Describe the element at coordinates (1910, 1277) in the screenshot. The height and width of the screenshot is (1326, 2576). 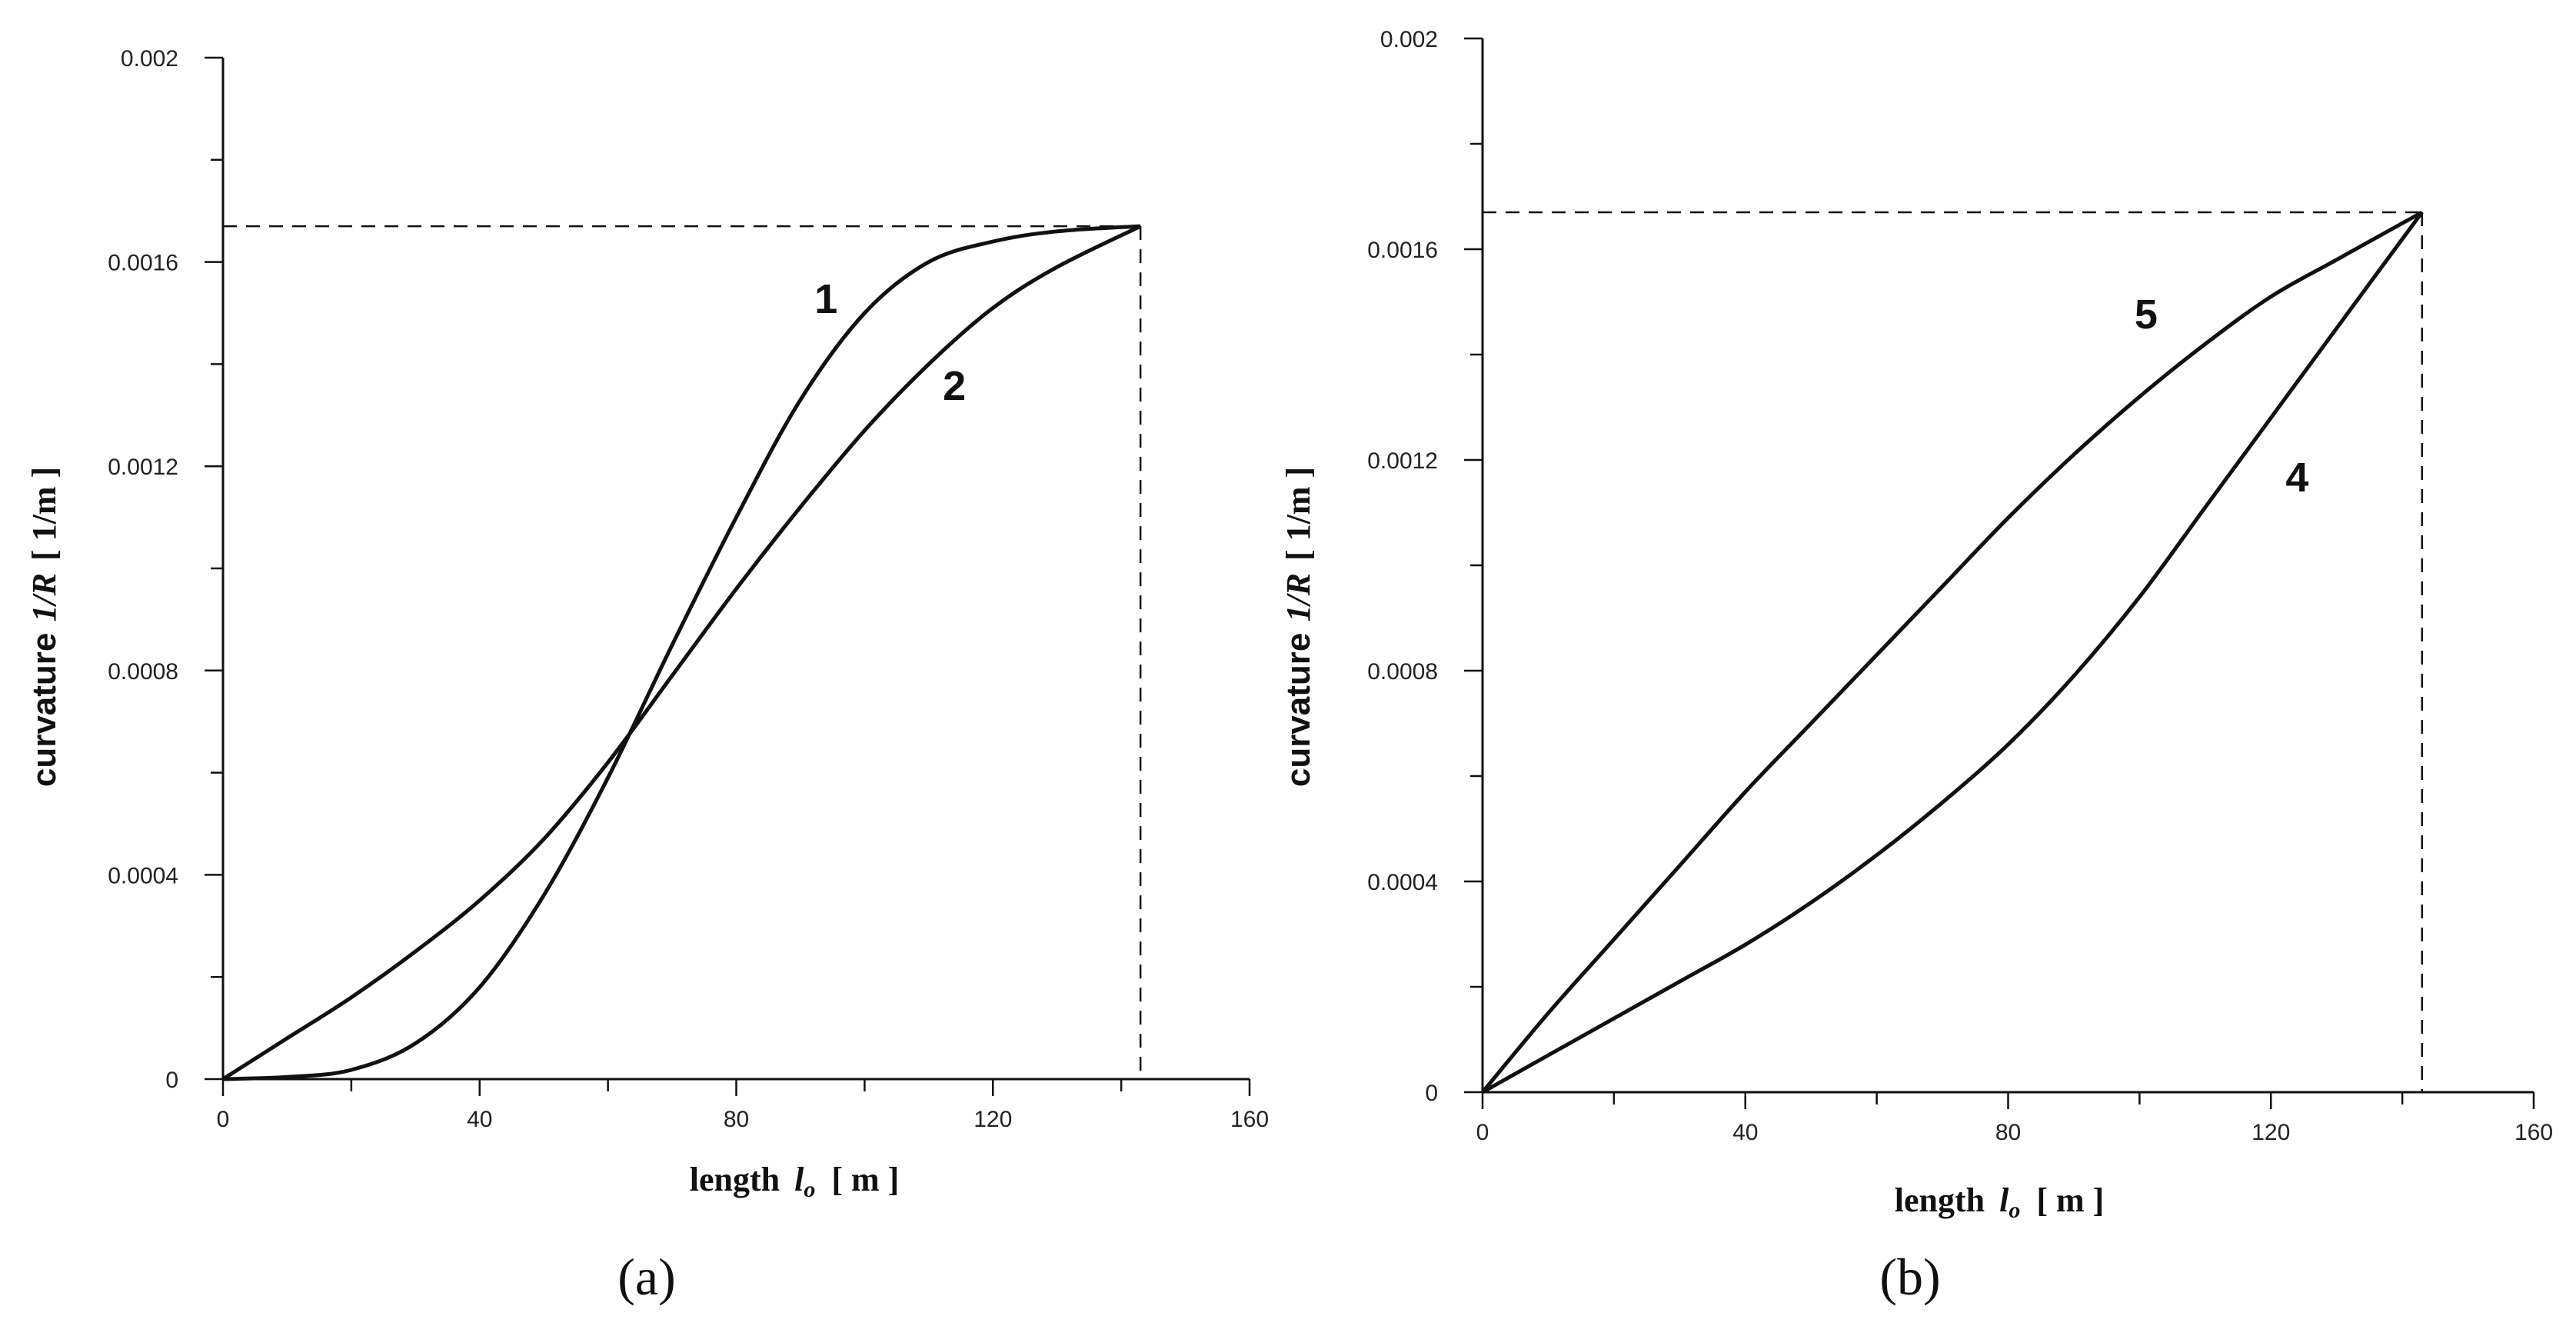
I see `panel-label-b: (b)` at that location.